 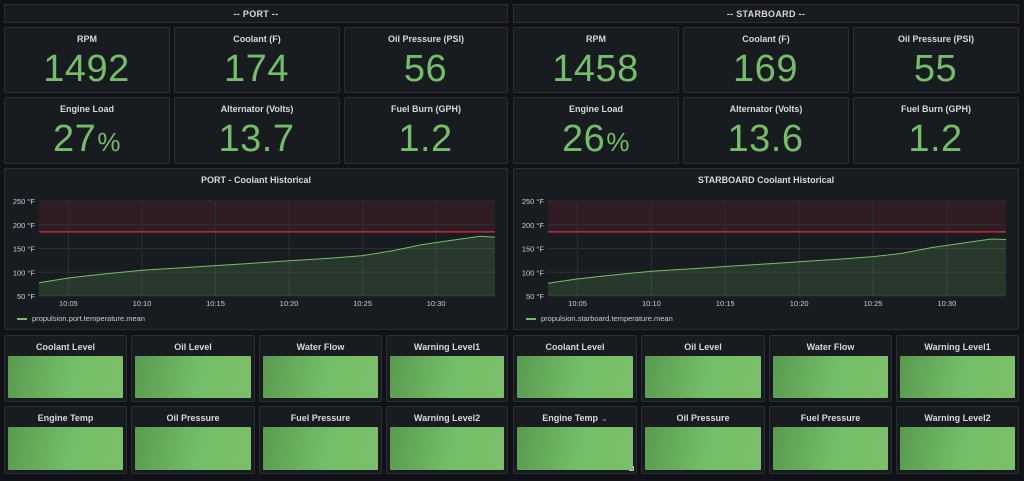 What do you see at coordinates (596, 139) in the screenshot?
I see `stat-value: 26%` at bounding box center [596, 139].